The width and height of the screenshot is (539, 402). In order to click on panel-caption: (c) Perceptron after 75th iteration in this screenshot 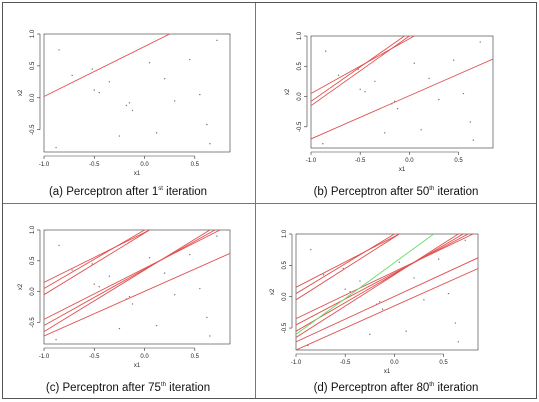, I will do `click(128, 388)`.